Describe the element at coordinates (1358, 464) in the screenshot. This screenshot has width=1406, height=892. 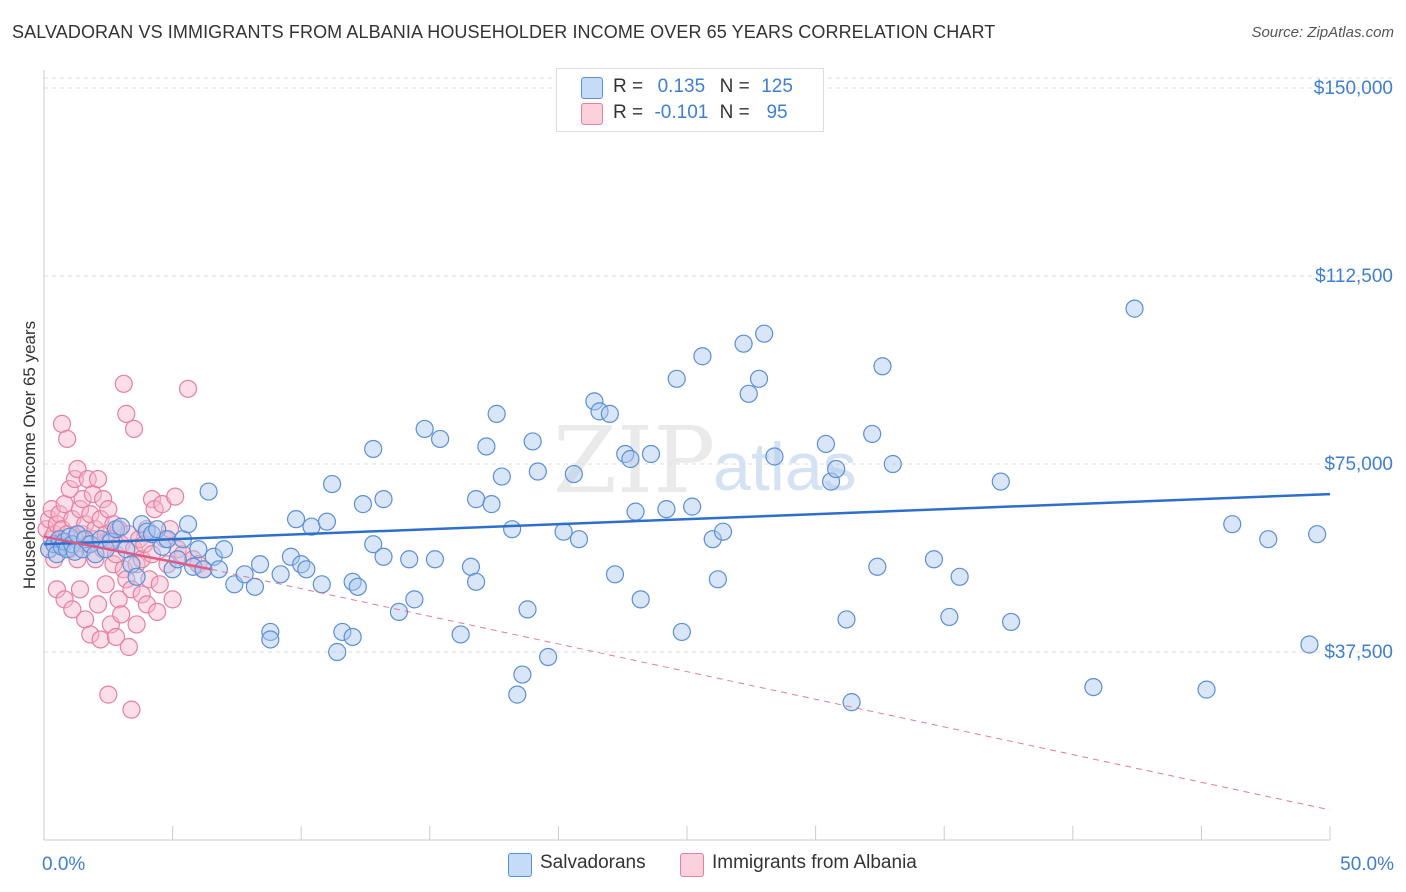
I see `y-tick-label: $75,000` at that location.